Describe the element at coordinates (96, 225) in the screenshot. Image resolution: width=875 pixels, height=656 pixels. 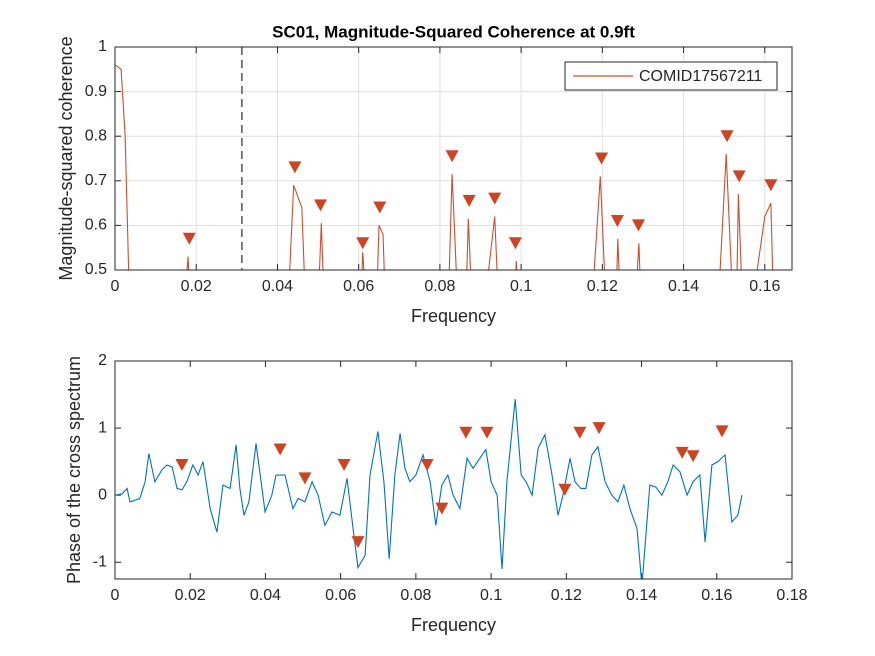
I see `y-tick-label: 0.6` at that location.